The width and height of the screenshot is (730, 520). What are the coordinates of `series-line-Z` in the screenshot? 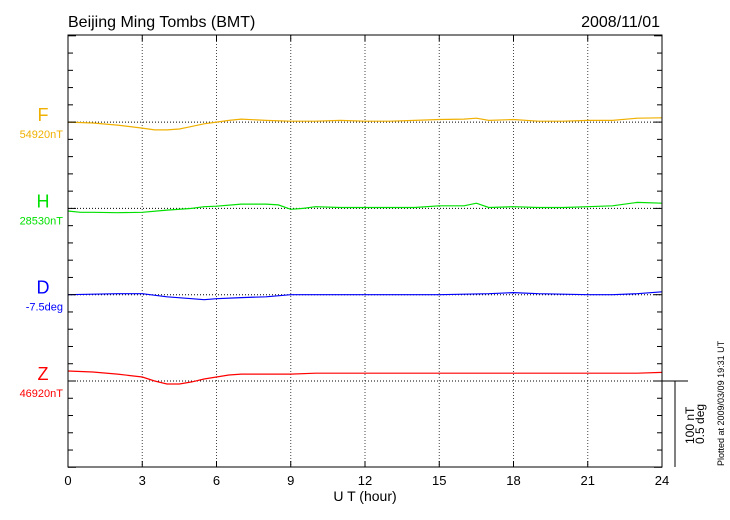 It's located at (365, 377).